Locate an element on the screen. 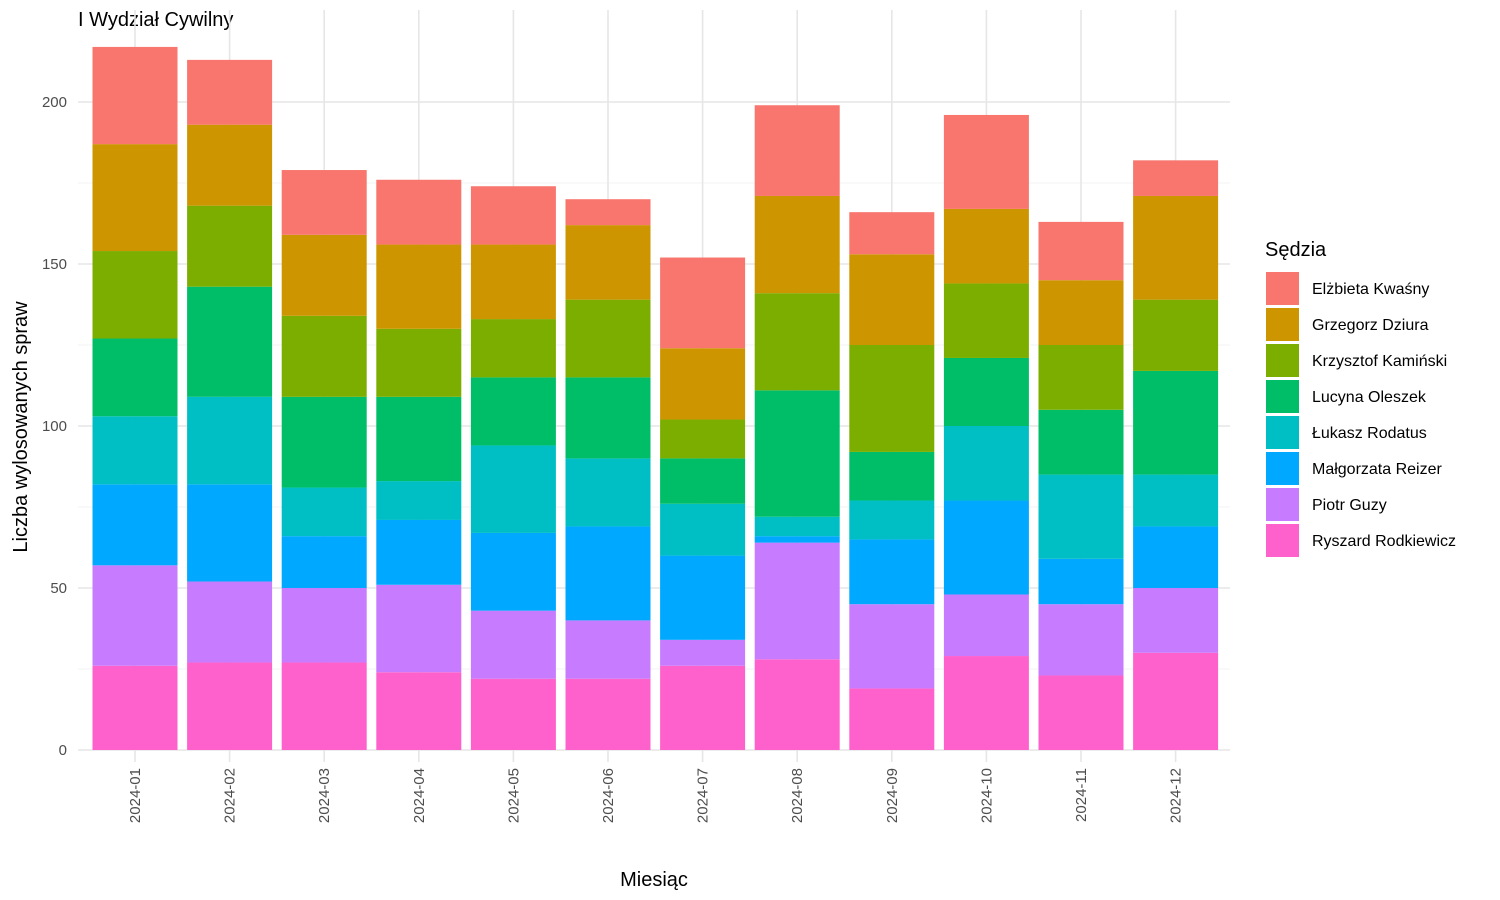 This screenshot has height=900, width=1500. x-tick-label: 2024-12 is located at coordinates (1176, 795).